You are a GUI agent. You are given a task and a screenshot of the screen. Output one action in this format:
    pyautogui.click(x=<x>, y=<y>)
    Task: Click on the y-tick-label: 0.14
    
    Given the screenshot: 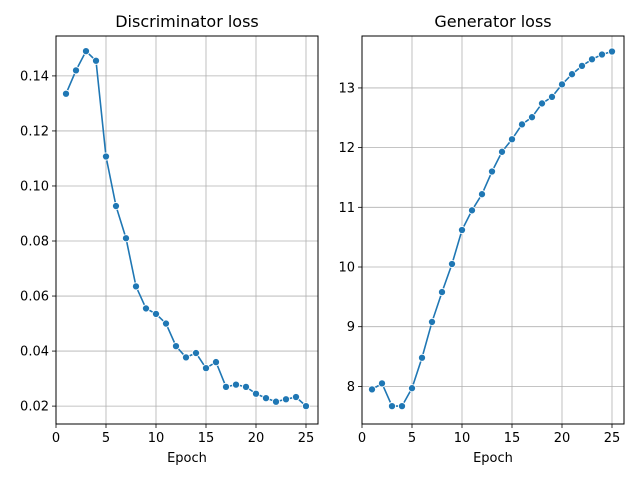 What is the action you would take?
    pyautogui.click(x=34, y=76)
    